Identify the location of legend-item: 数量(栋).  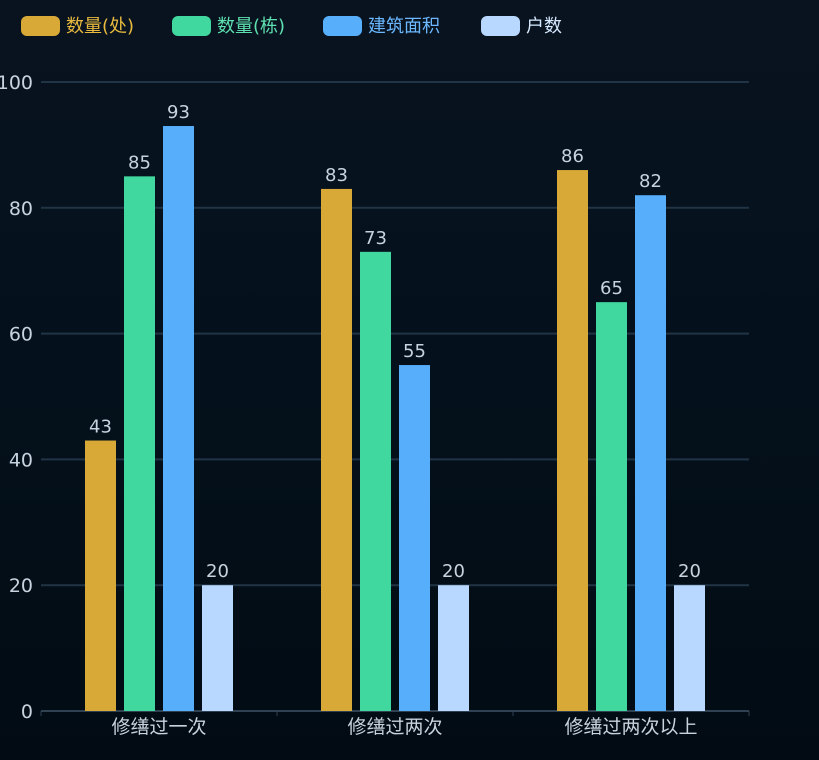
(228, 26).